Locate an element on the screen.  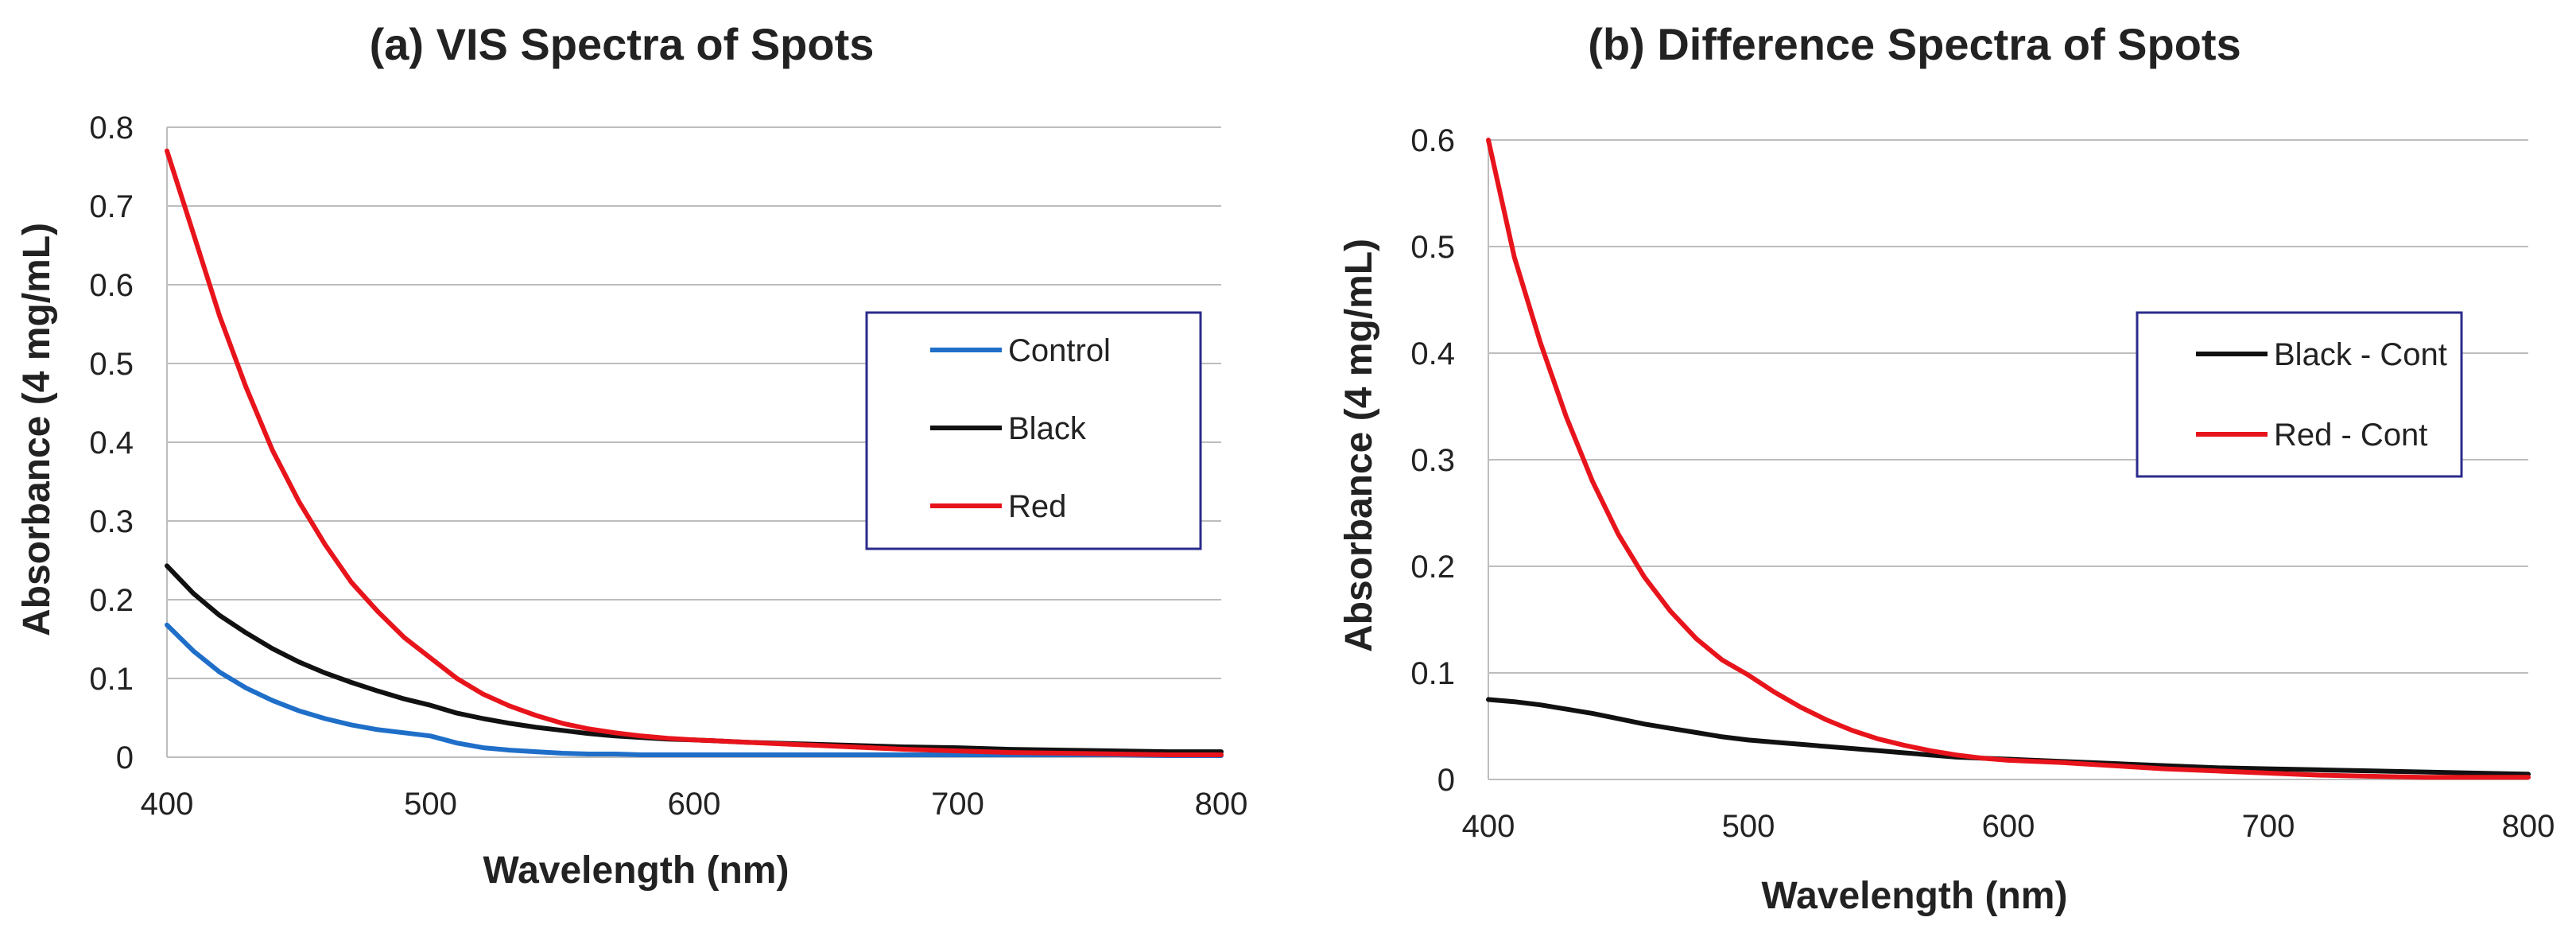
y-tick-labels: 0 0.1 0.2 0.3 0.4 0.5 0.6 0.7 0.8 is located at coordinates (111, 443).